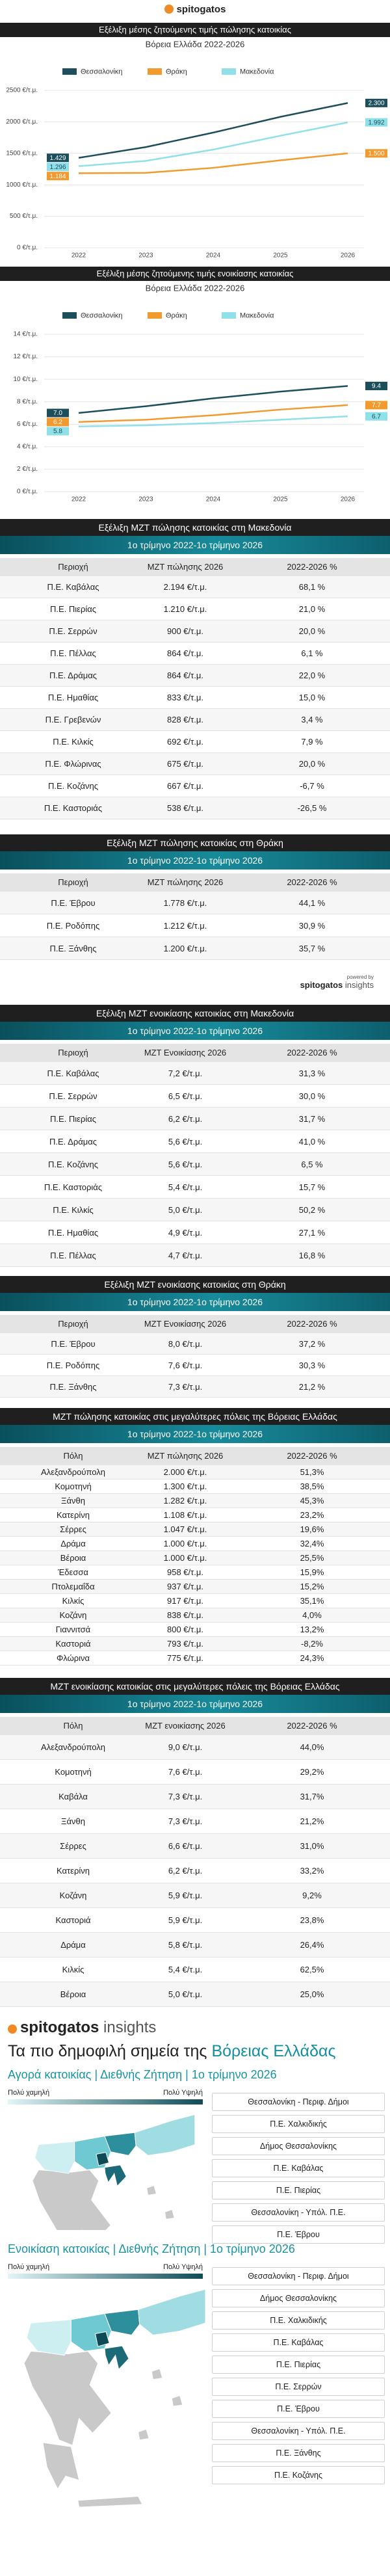  Describe the element at coordinates (195, 1529) in the screenshot. I see `table-row: Σέρρες 1.047 €/τ.μ. 19,6%` at that location.